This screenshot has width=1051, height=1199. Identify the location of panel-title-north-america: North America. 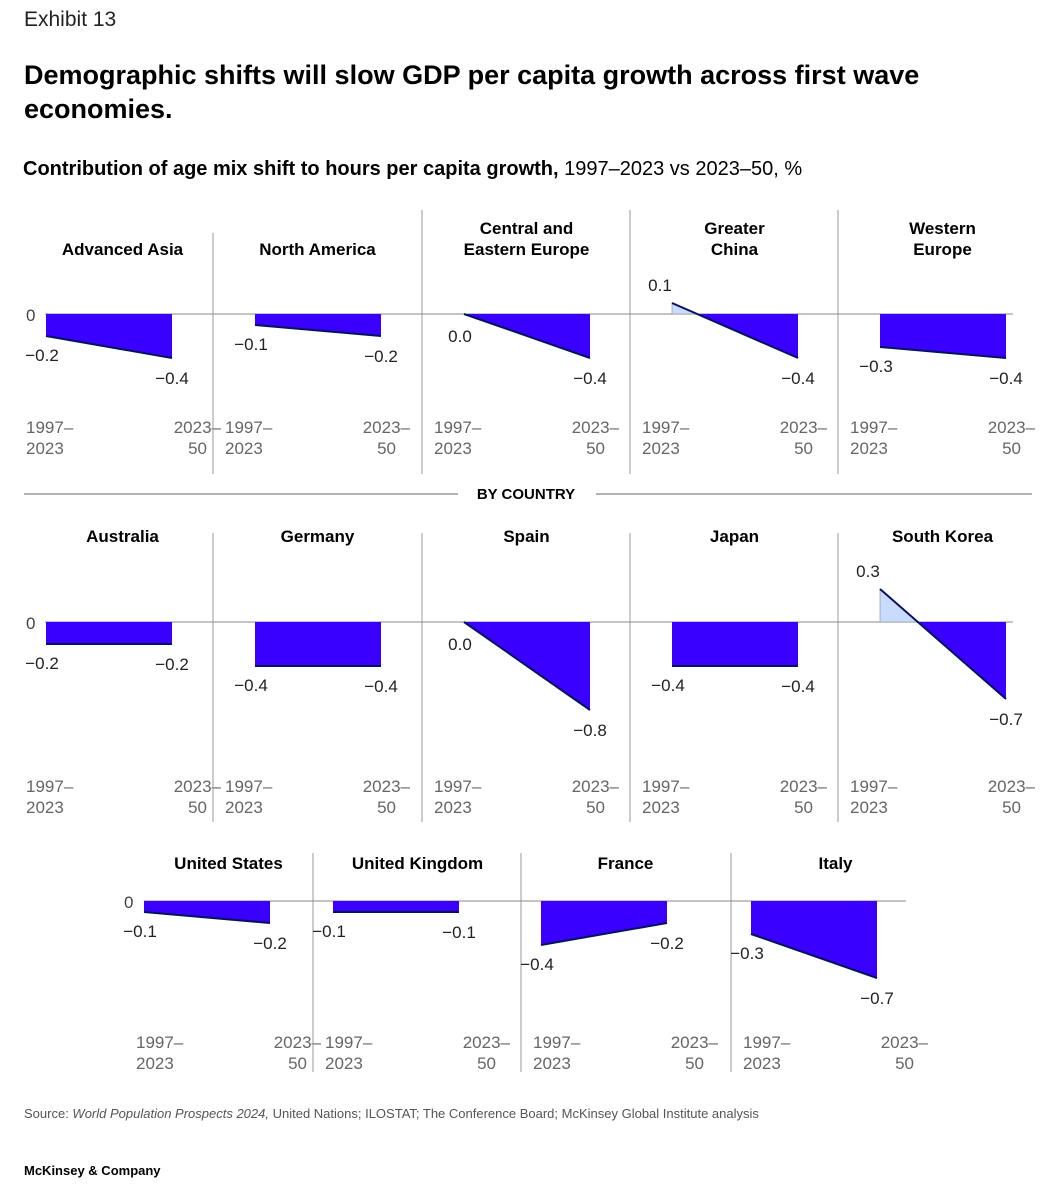
(317, 249).